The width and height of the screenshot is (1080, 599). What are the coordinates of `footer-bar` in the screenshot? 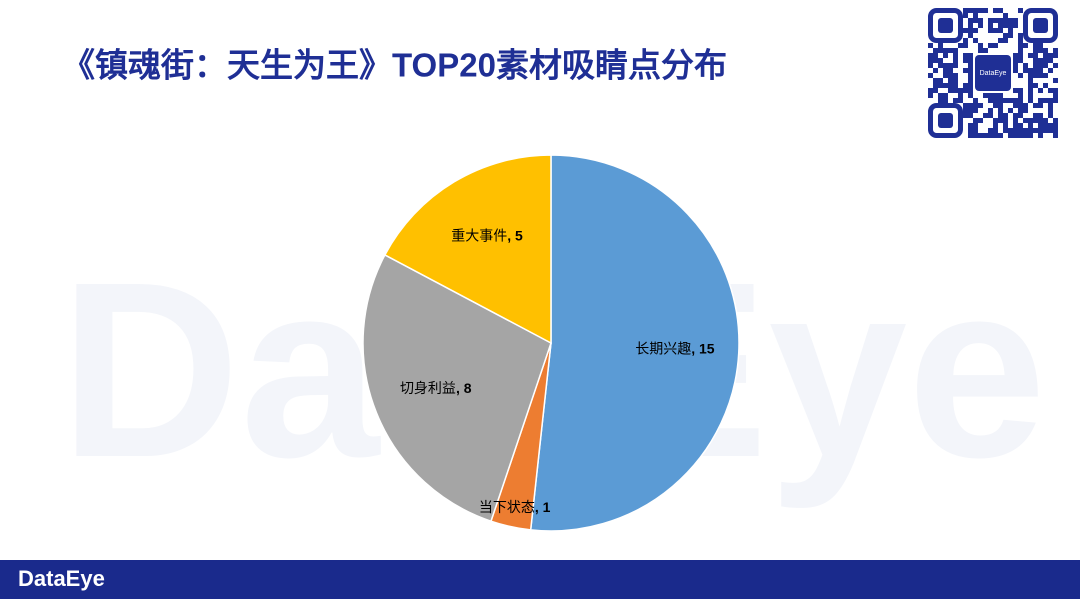 It's located at (540, 579).